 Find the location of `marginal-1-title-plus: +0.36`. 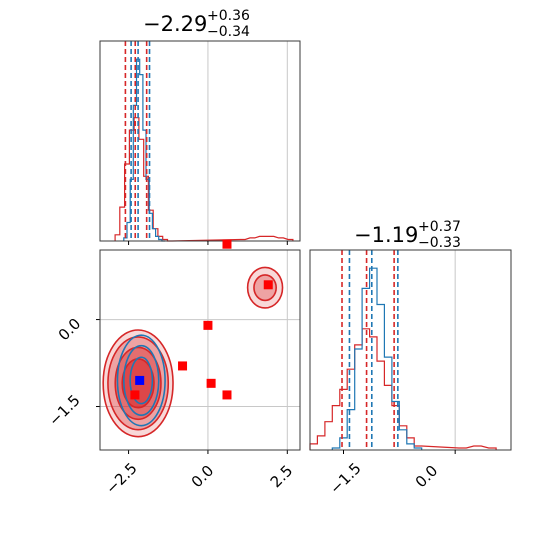

marginal-1-title-plus: +0.36 is located at coordinates (228, 16).